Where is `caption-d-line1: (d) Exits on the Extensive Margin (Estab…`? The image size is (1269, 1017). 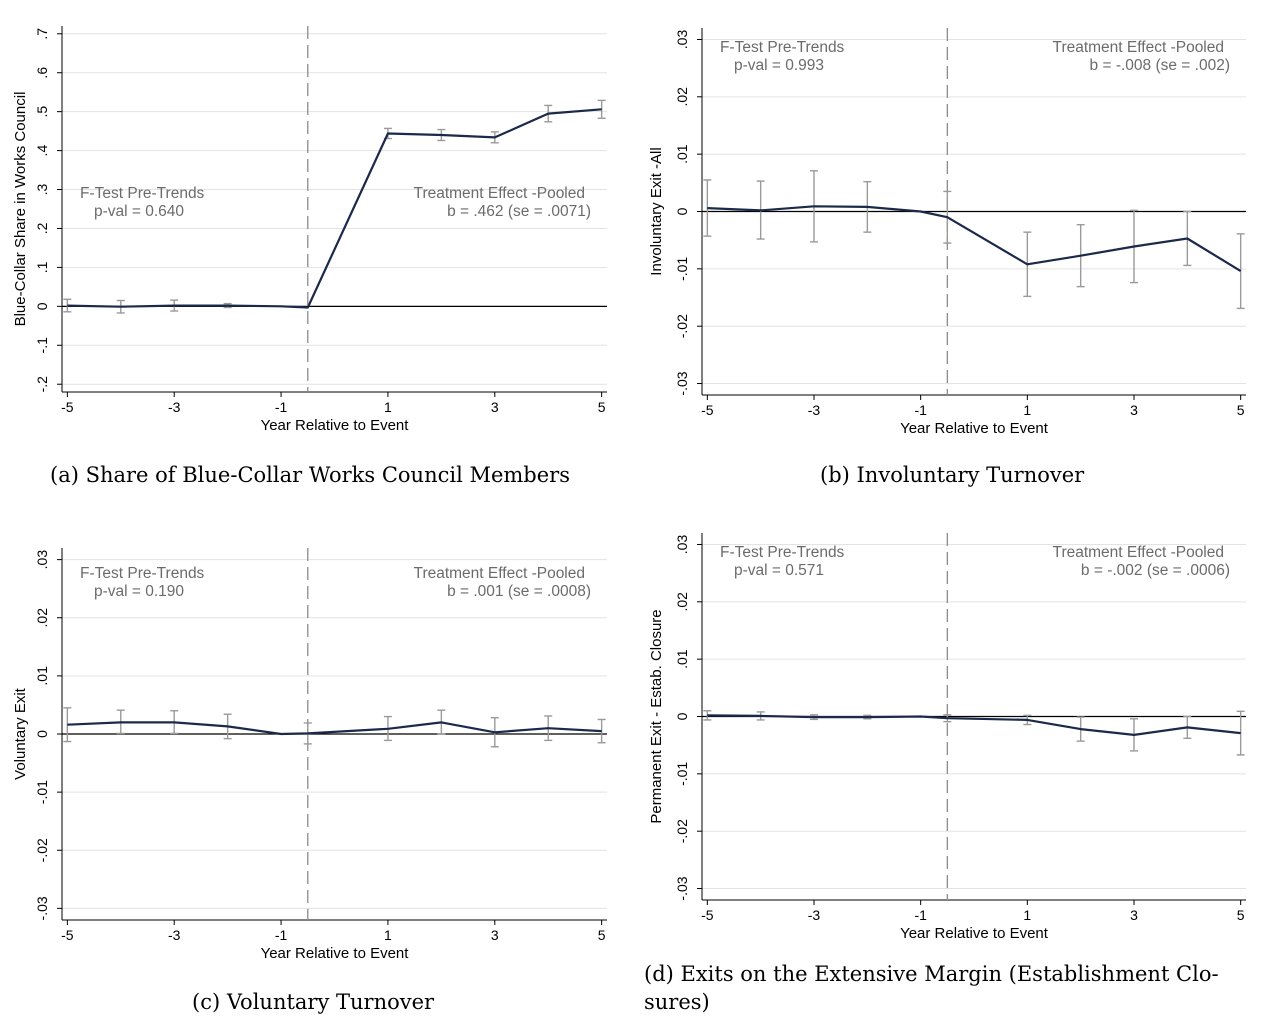 caption-d-line1: (d) Exits on the Extensive Margin (Estab… is located at coordinates (931, 974).